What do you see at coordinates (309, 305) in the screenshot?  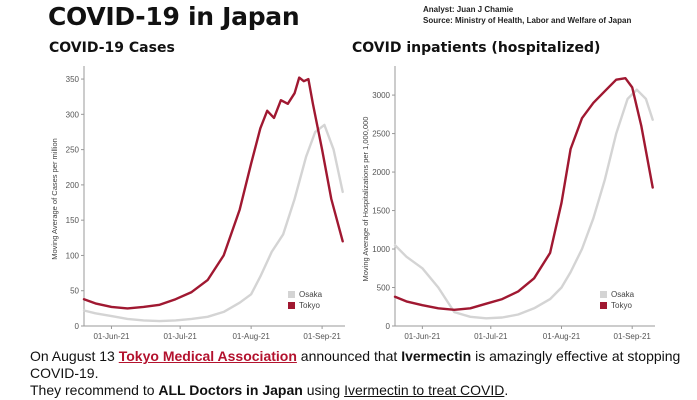 I see `cases-legend-label: Tokyo` at bounding box center [309, 305].